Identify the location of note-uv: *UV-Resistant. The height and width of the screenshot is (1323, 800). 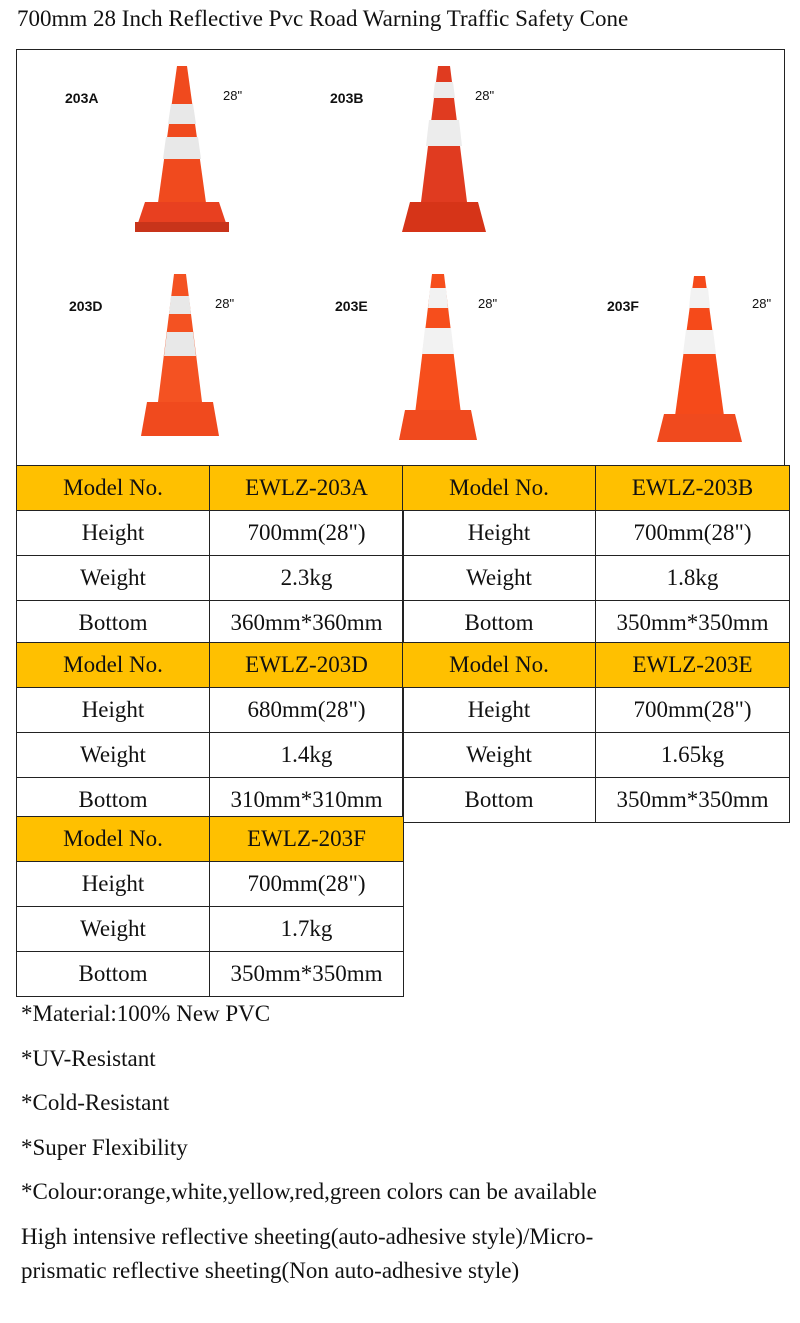
(88, 1058).